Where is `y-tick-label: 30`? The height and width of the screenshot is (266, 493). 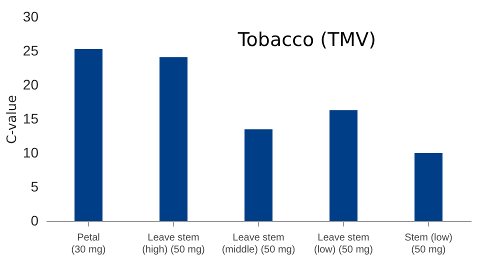 y-tick-label: 30 is located at coordinates (30, 16).